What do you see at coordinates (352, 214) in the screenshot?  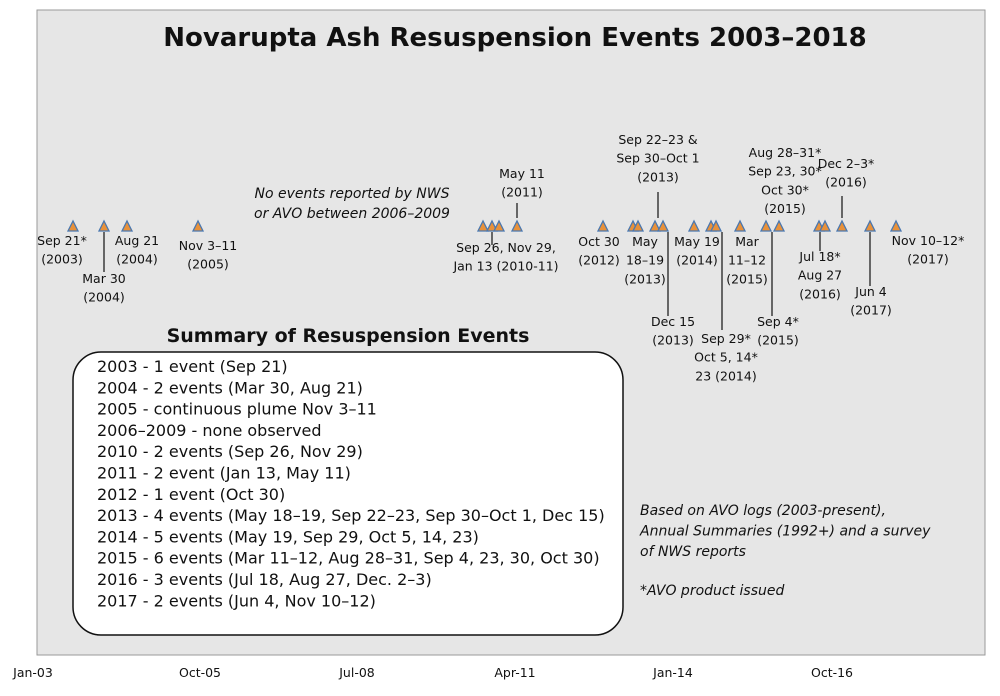 I see `note: or AVO between 2006–2009` at bounding box center [352, 214].